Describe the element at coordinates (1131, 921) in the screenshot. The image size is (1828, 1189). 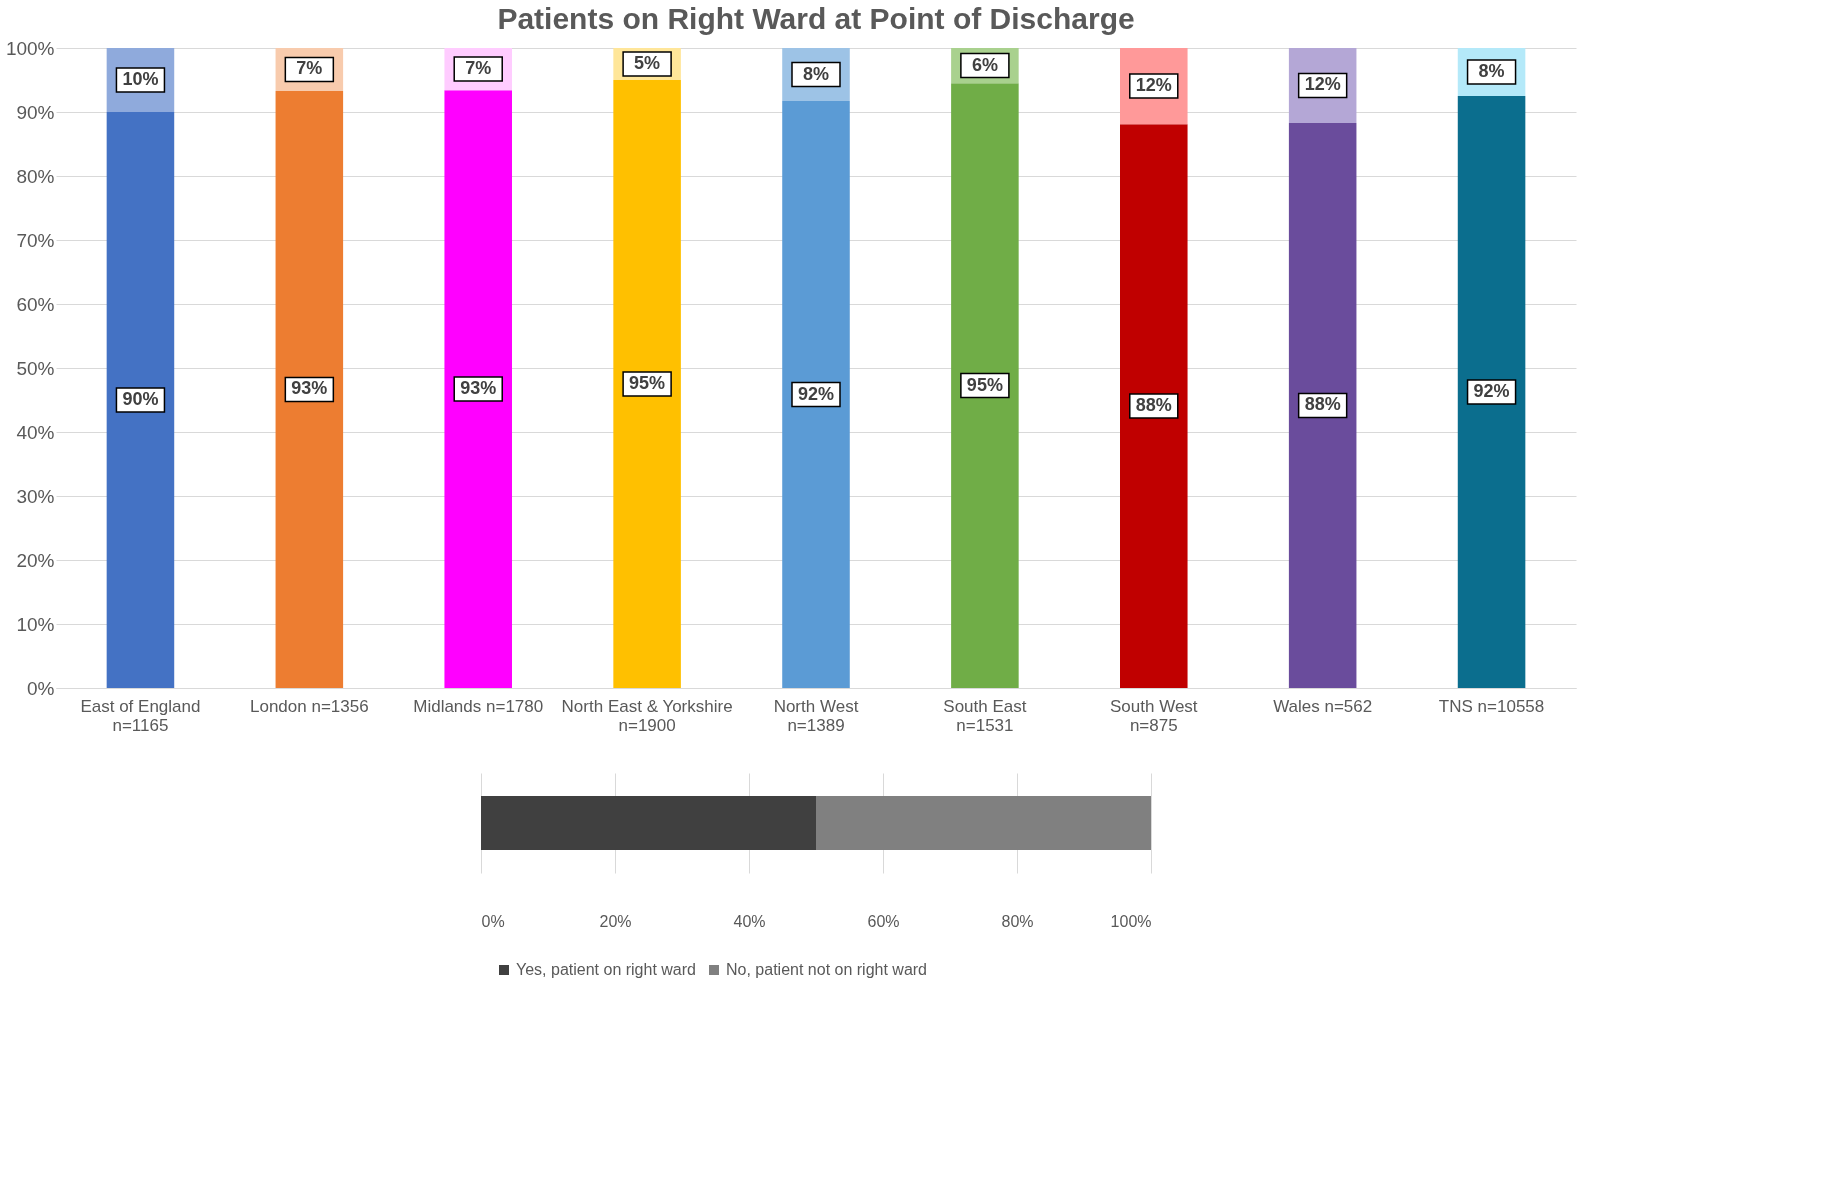
I see `x-tick-label: 100%` at that location.